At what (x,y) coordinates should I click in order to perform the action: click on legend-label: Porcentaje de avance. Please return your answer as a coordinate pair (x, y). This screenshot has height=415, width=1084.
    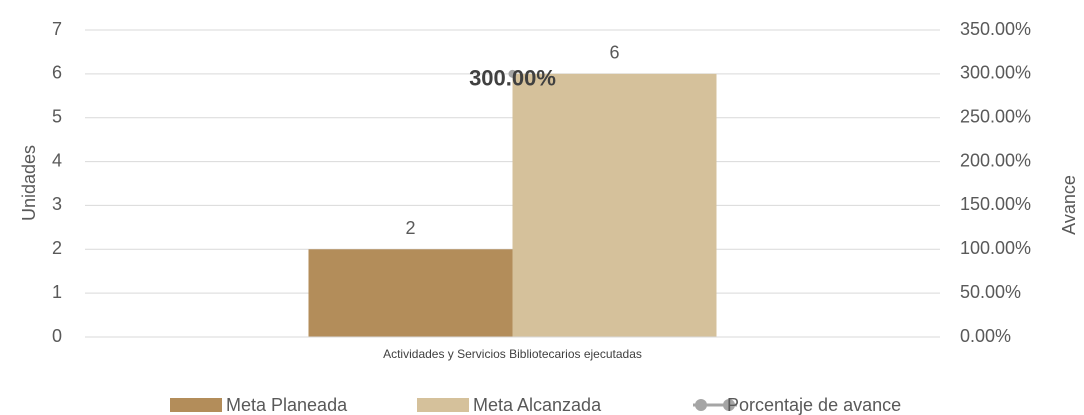
    Looking at the image, I should click on (814, 405).